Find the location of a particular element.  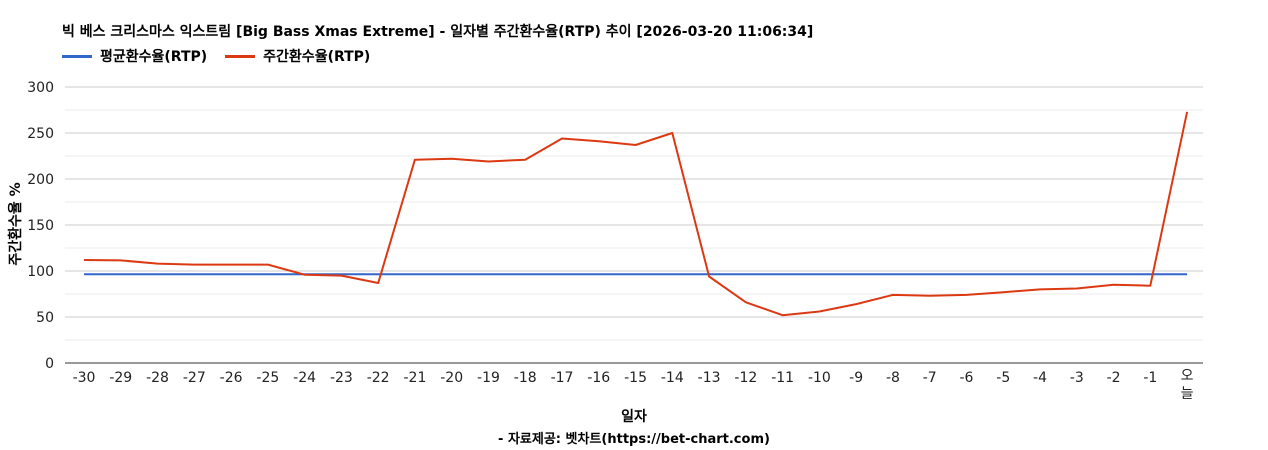

x-tick-label: -30 is located at coordinates (84, 378).